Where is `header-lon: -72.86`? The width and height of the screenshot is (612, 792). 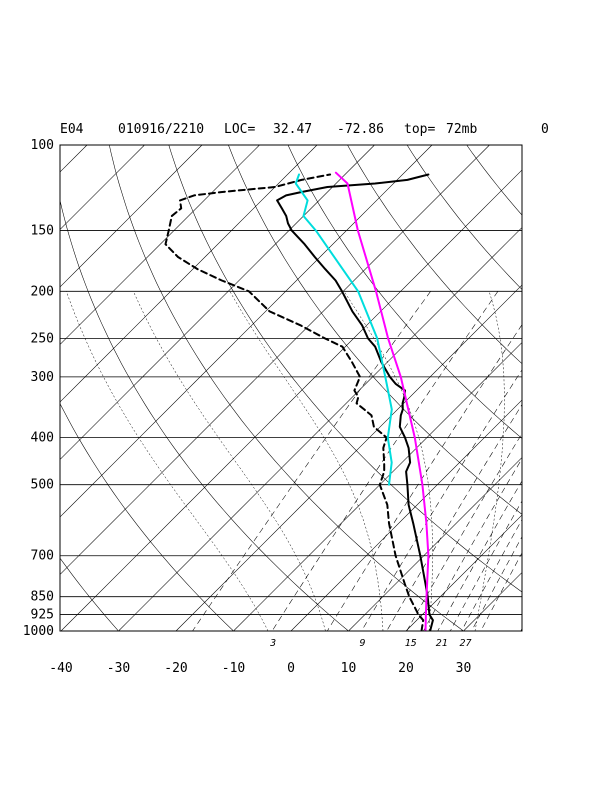
header-lon: -72.86 is located at coordinates (360, 129).